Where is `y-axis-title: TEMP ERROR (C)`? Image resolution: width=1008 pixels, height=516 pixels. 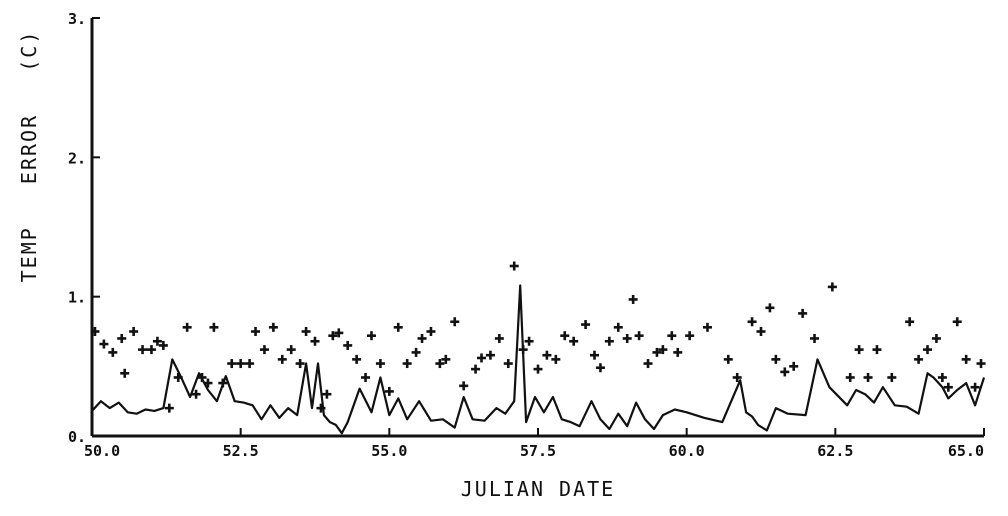 y-axis-title: TEMP ERROR (C) is located at coordinates (29, 156).